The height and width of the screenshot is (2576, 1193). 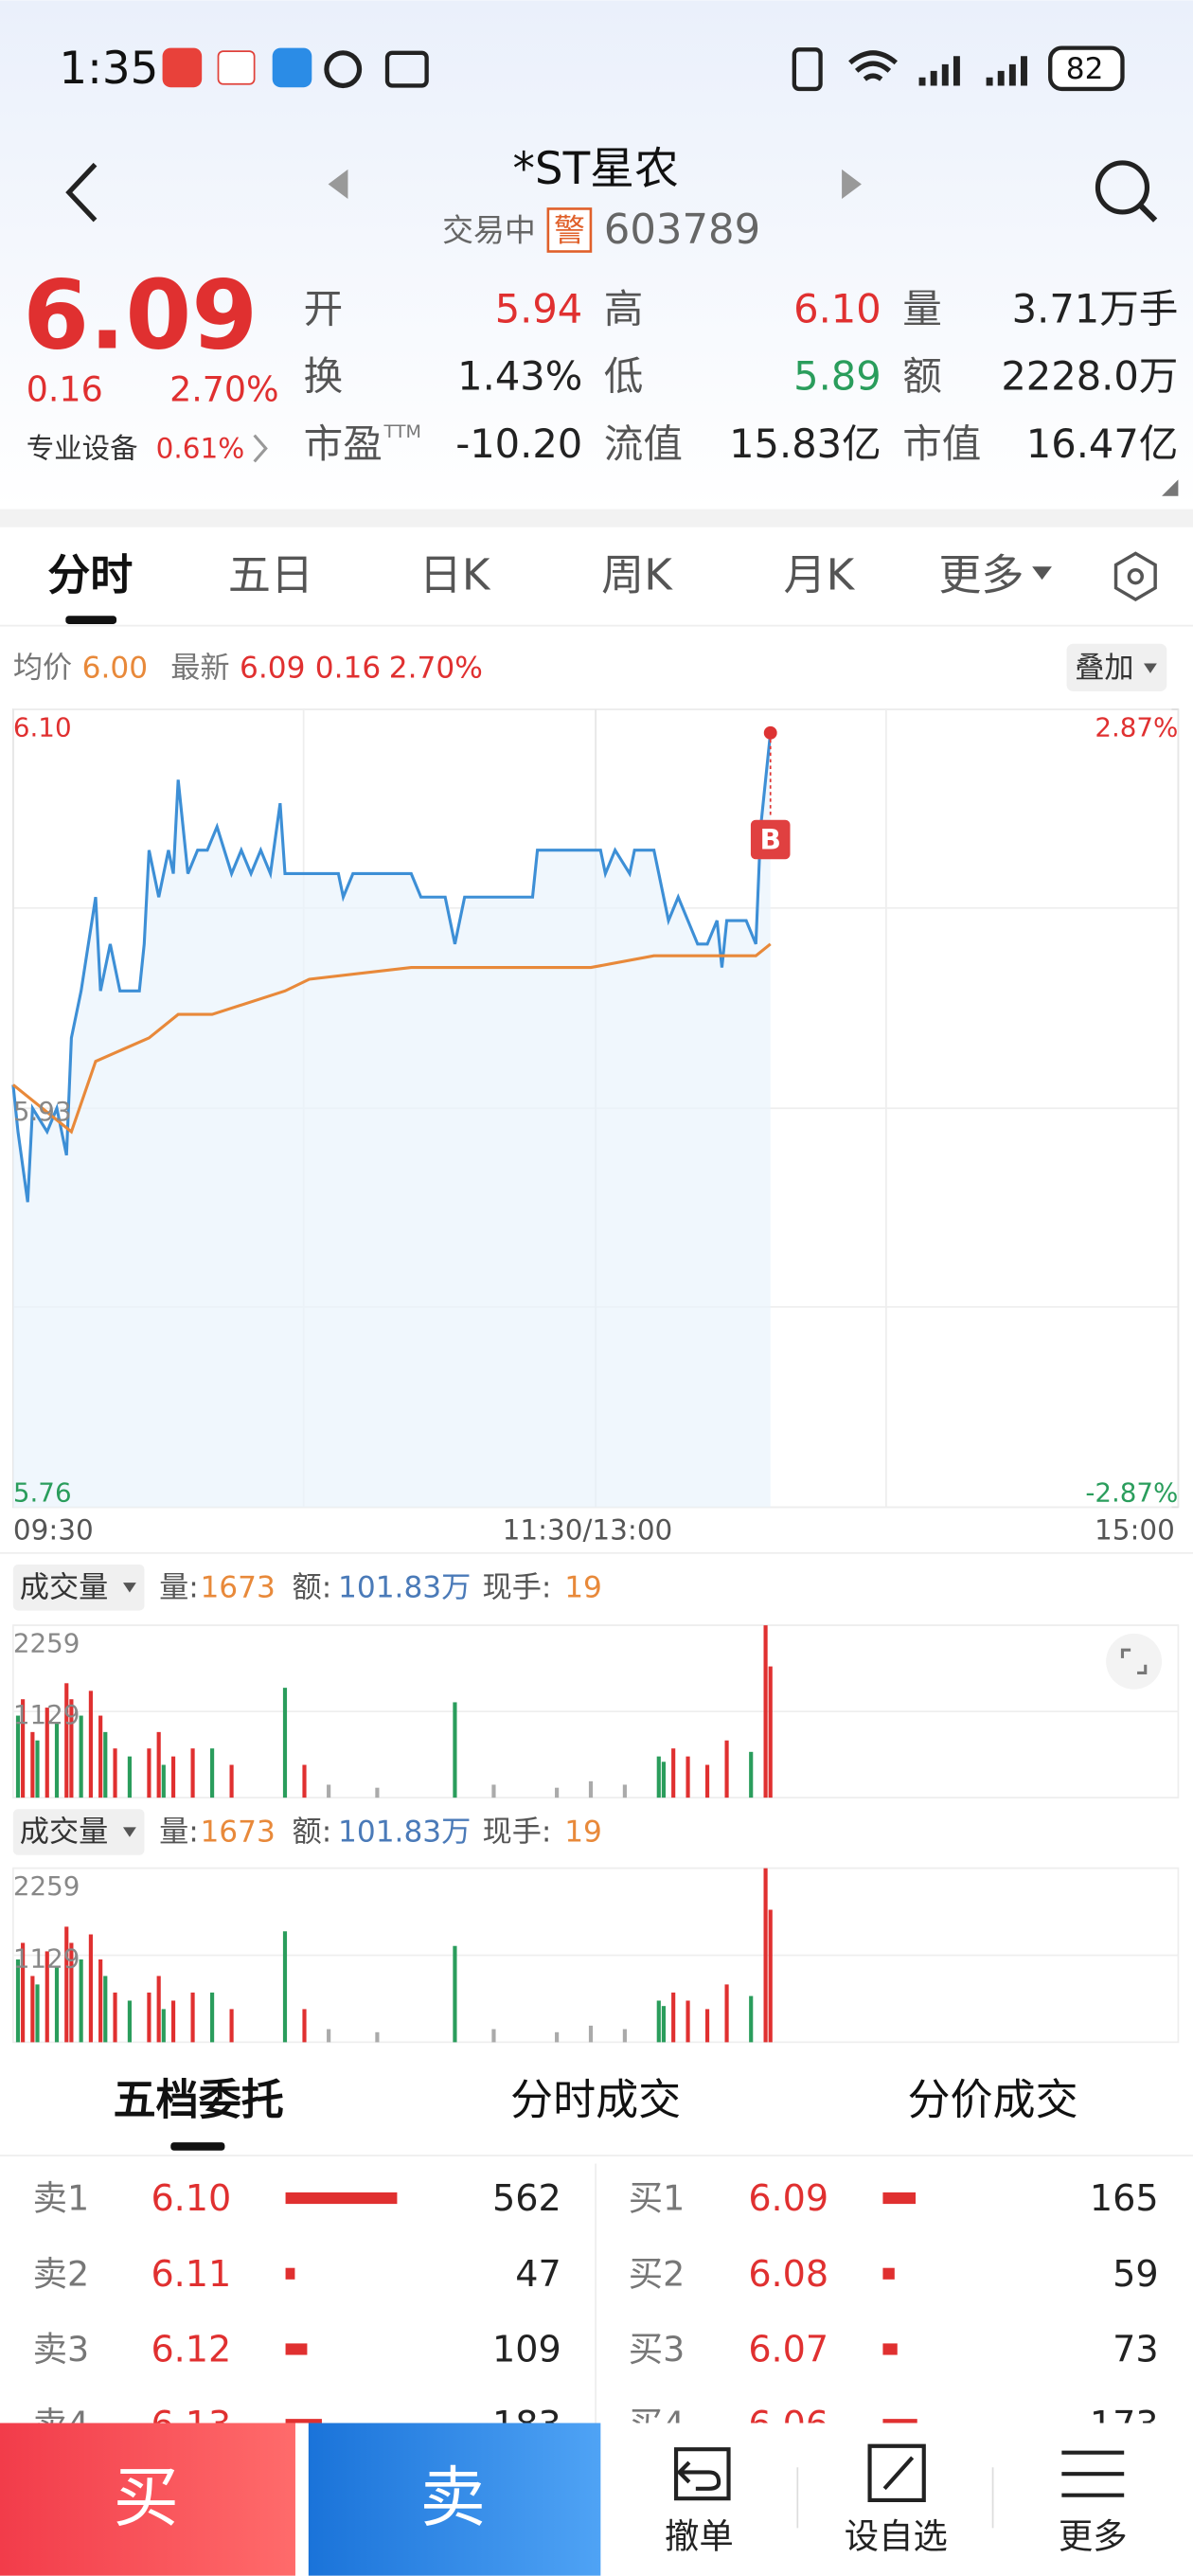 I want to click on watch-icon, so click(x=896, y=2473).